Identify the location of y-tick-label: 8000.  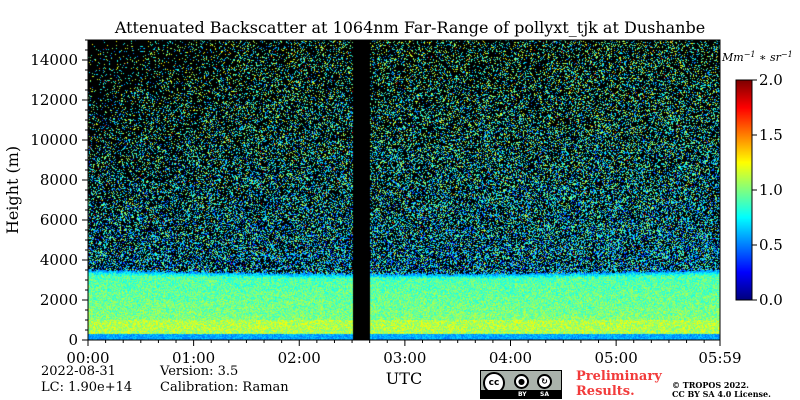
(59, 180).